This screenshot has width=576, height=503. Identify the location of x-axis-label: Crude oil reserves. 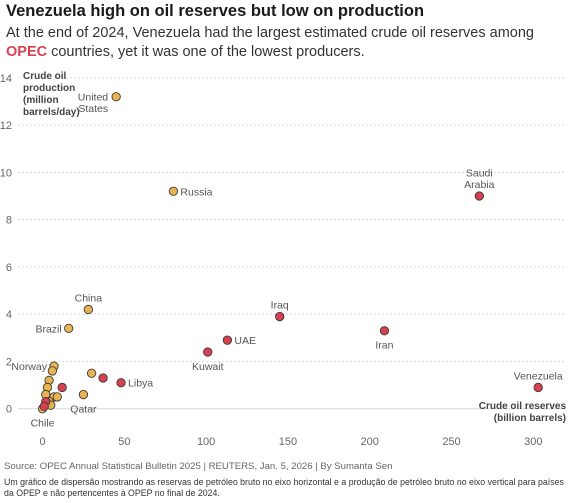
(523, 406).